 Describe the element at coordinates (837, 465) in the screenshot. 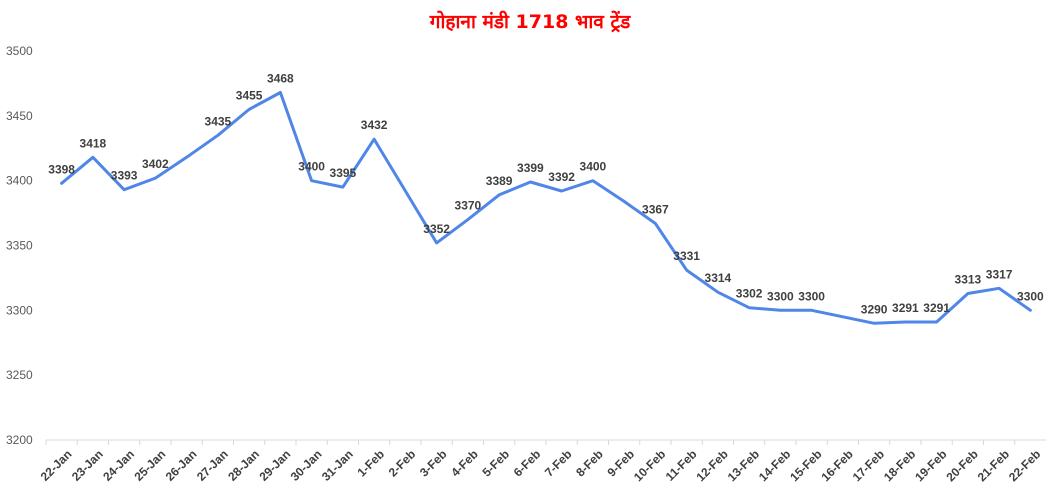

I see `x-tick-label: 16-Feb` at that location.